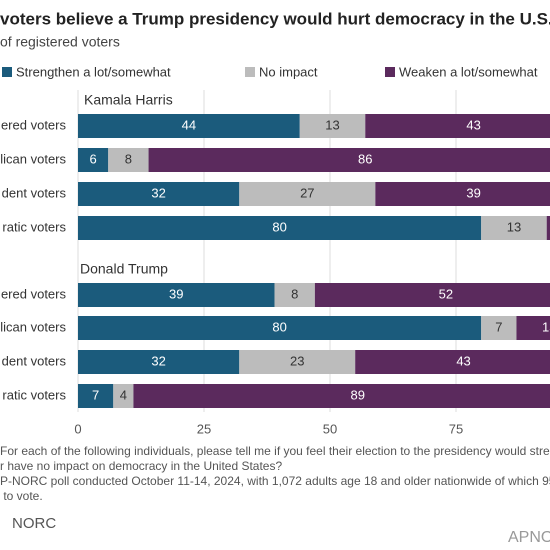  I want to click on value-label: 52, so click(446, 293).